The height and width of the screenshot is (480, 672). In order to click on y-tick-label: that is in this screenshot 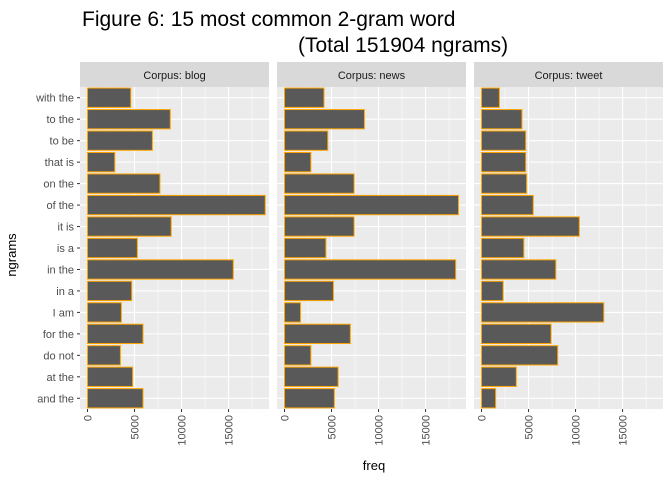, I will do `click(60, 163)`.